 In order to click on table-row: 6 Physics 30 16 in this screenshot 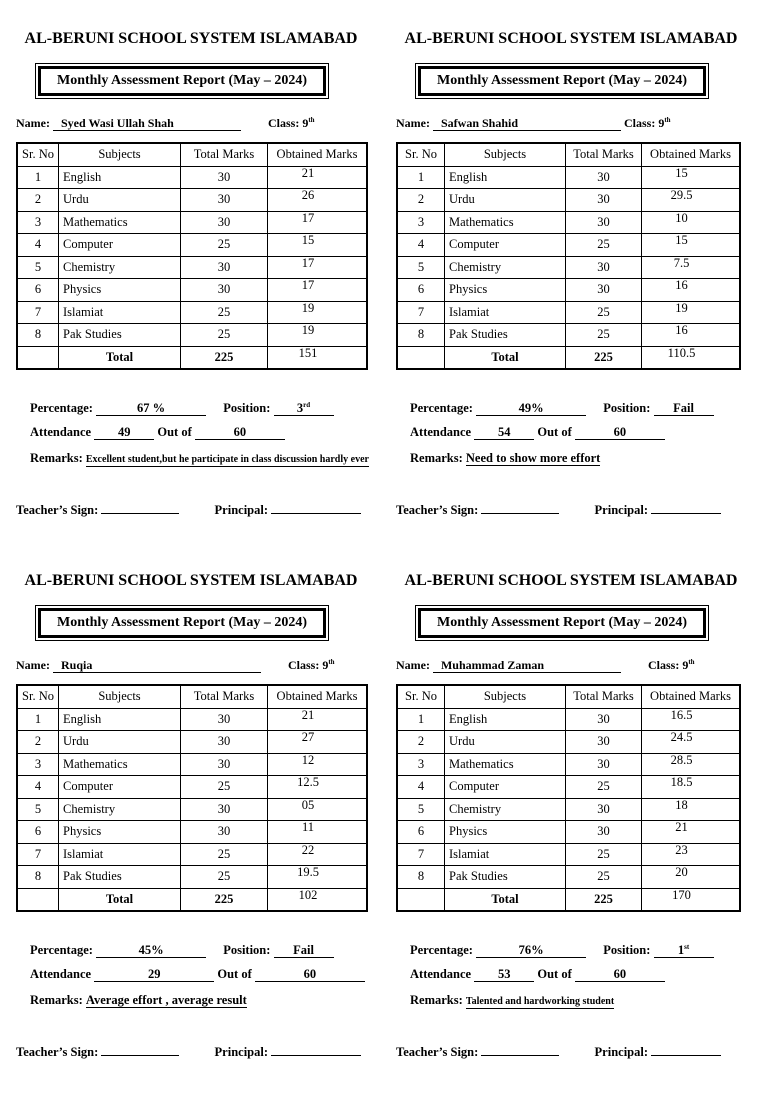, I will do `click(568, 290)`.